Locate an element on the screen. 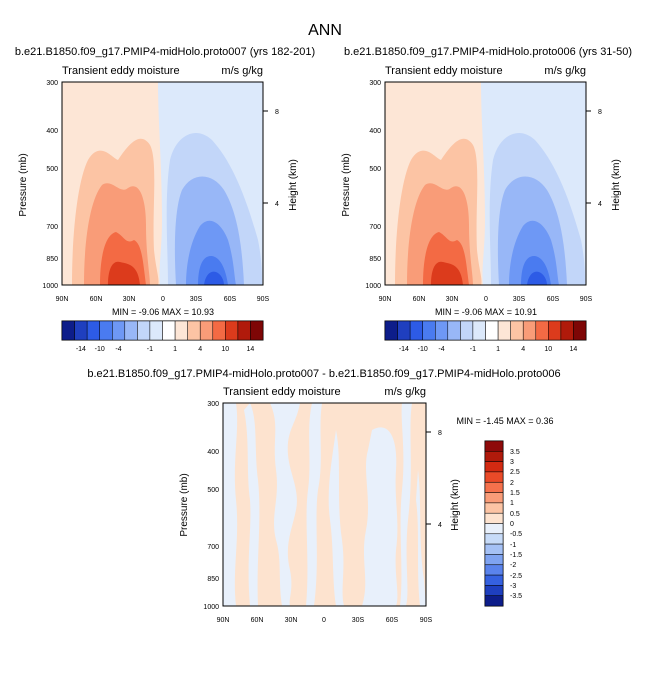 The height and width of the screenshot is (692, 671). panel-1-ytick-300: 300 is located at coordinates (52, 83).